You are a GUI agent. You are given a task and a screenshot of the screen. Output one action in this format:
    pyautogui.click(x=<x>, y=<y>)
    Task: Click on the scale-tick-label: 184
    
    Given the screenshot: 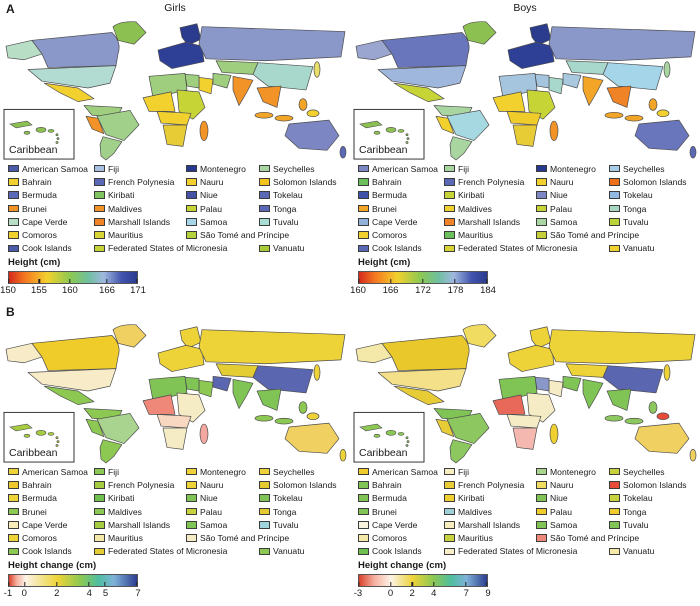 What is the action you would take?
    pyautogui.click(x=488, y=291)
    